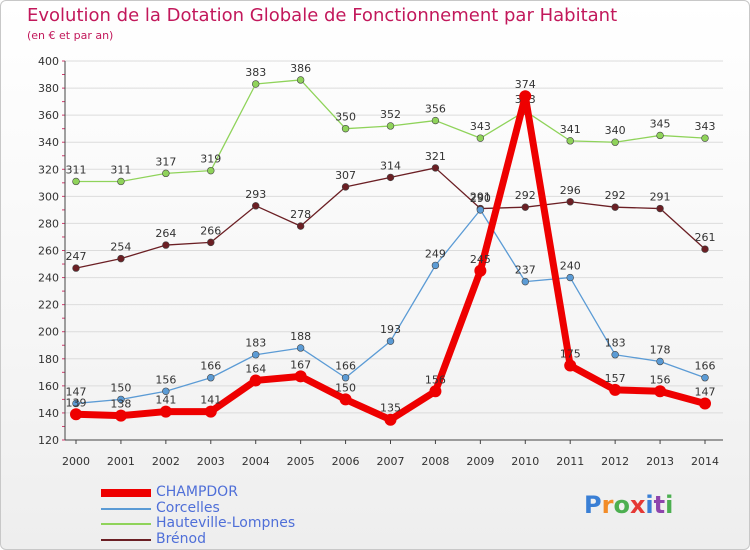 The image size is (750, 550). What do you see at coordinates (48, 332) in the screenshot?
I see `y-tick-label: 200` at bounding box center [48, 332].